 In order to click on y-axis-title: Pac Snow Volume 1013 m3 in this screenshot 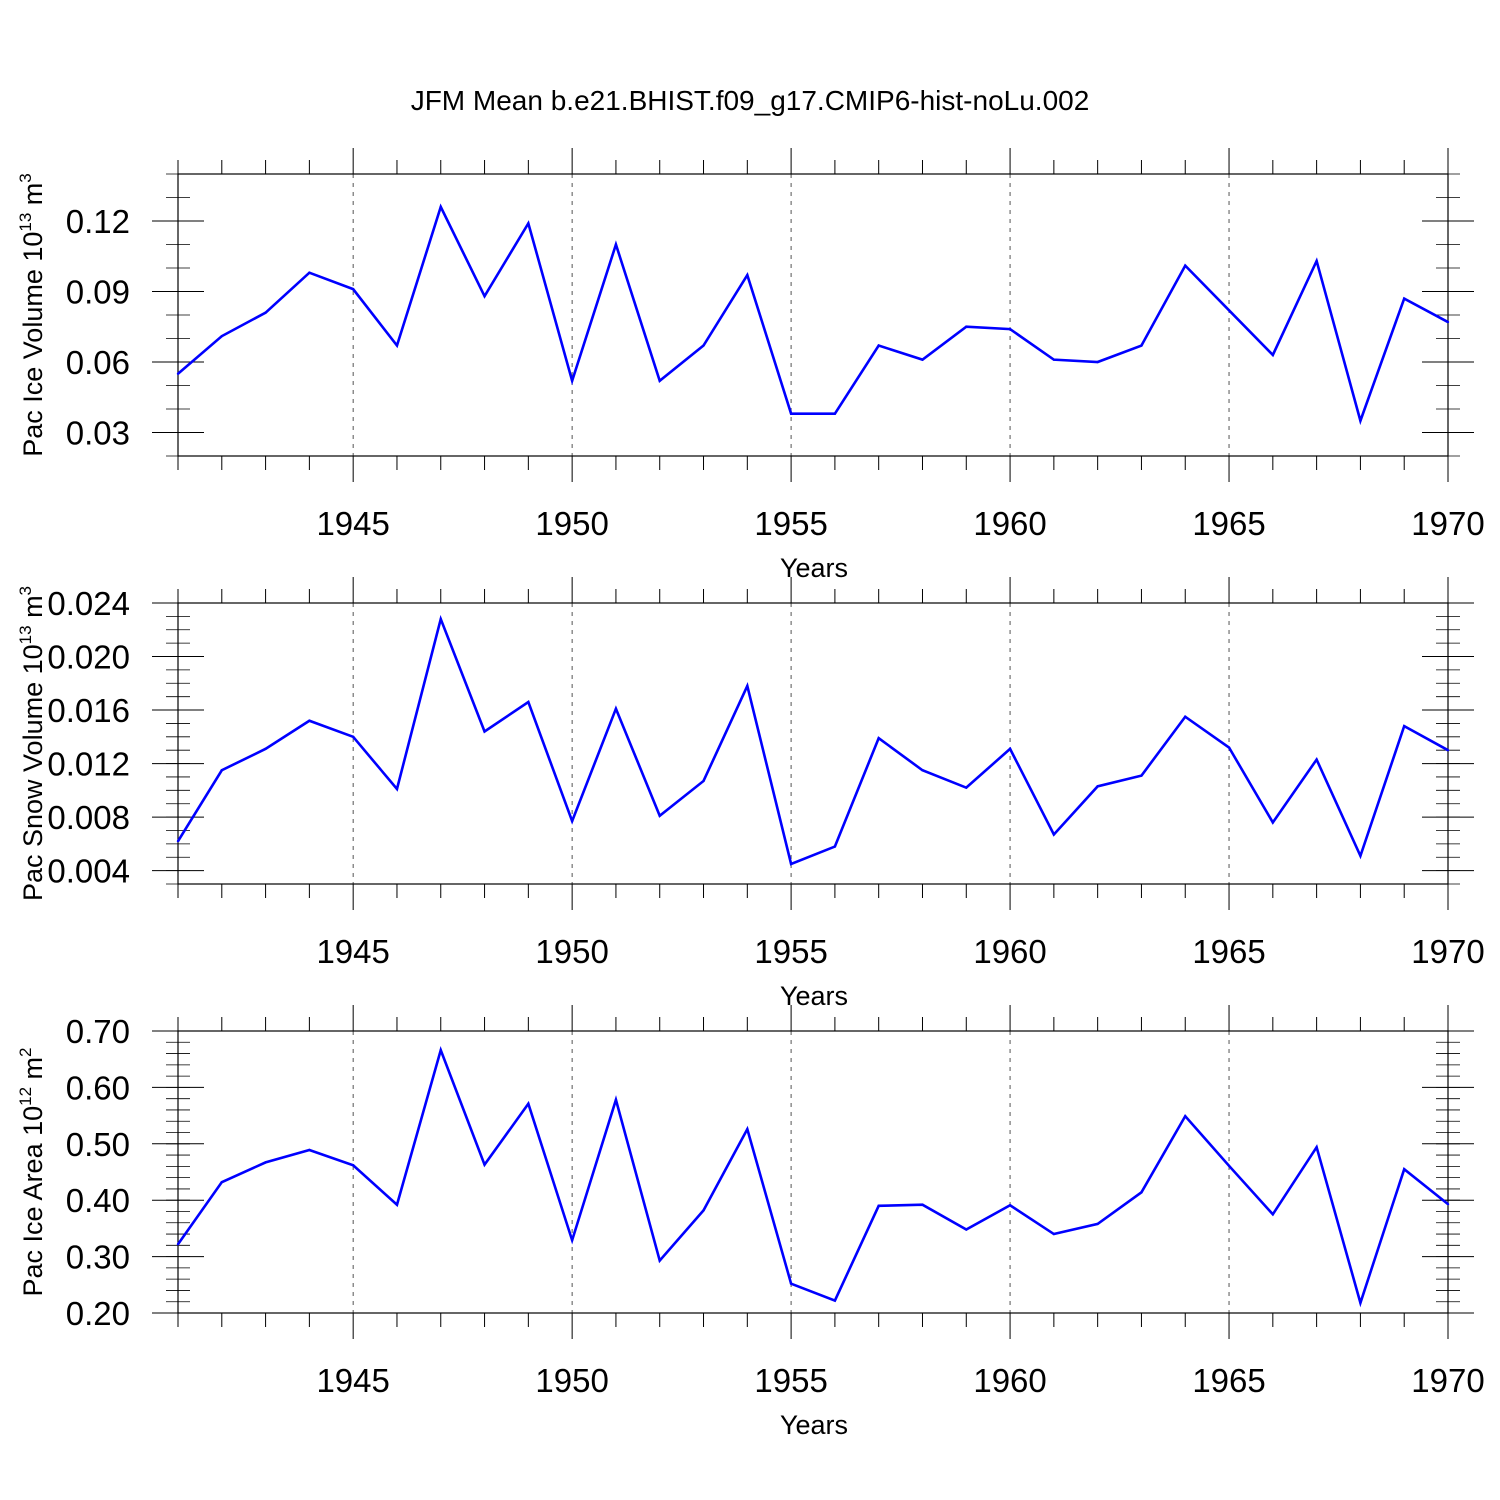, I will do `click(32, 743)`.